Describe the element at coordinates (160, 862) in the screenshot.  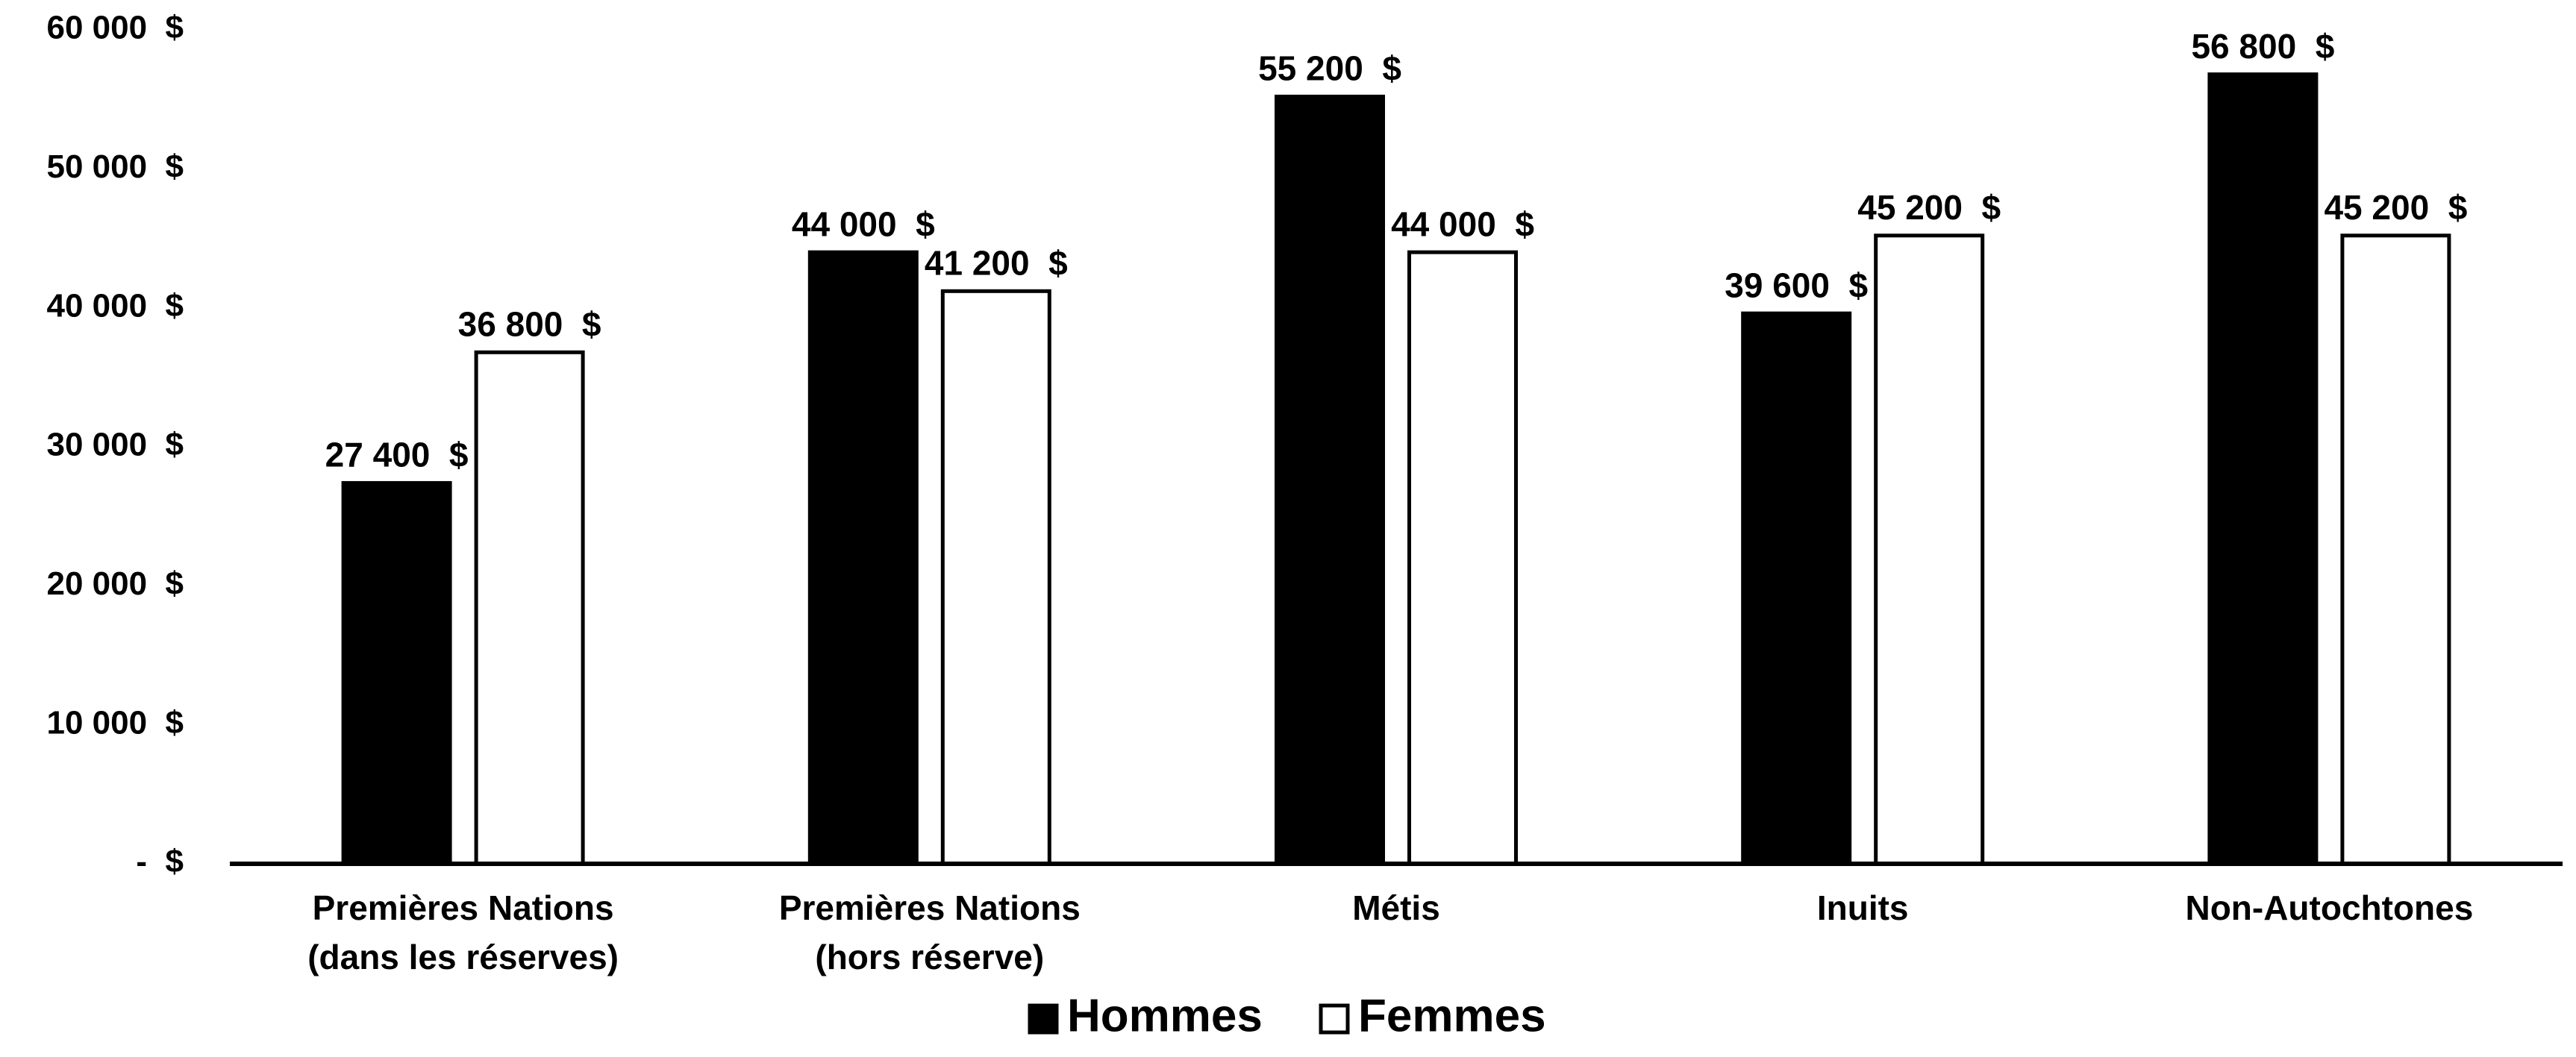
I see `y-tick-label: - $` at that location.